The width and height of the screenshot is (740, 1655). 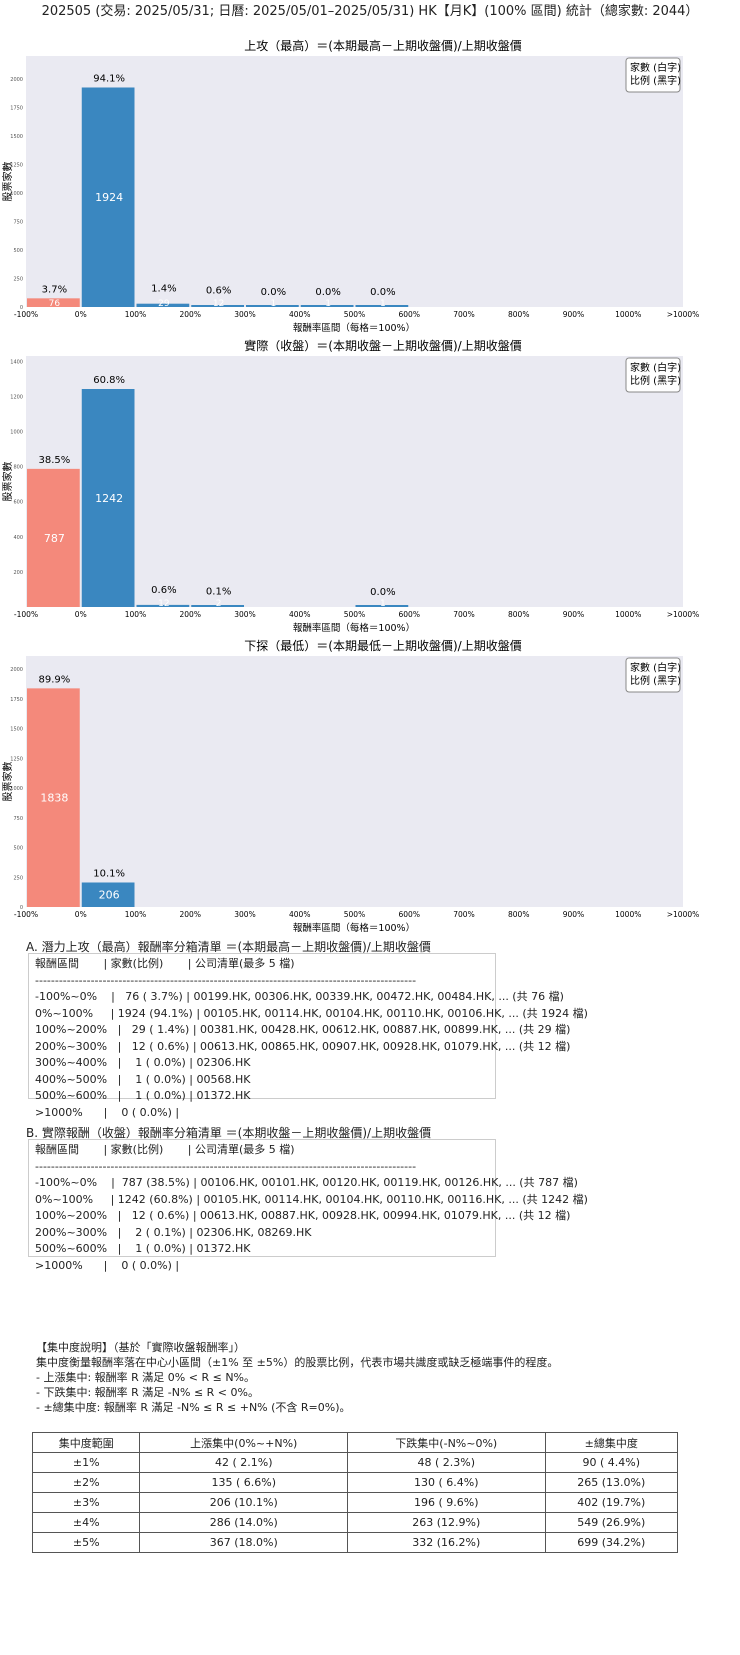 What do you see at coordinates (218, 592) in the screenshot?
I see `bar-pct-label: 0.1%` at bounding box center [218, 592].